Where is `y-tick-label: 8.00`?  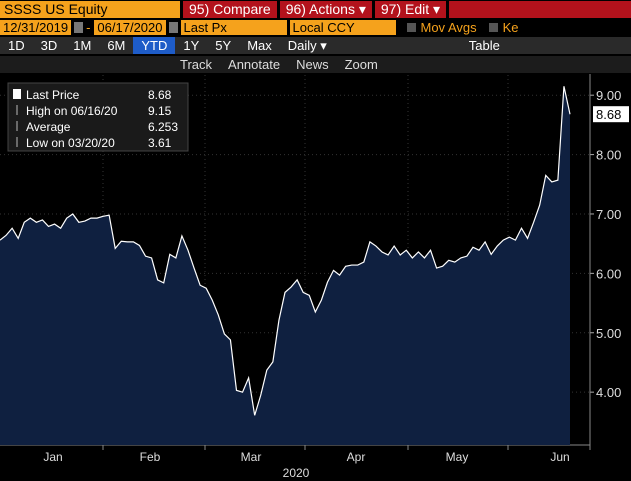
y-tick-label: 8.00 is located at coordinates (608, 155).